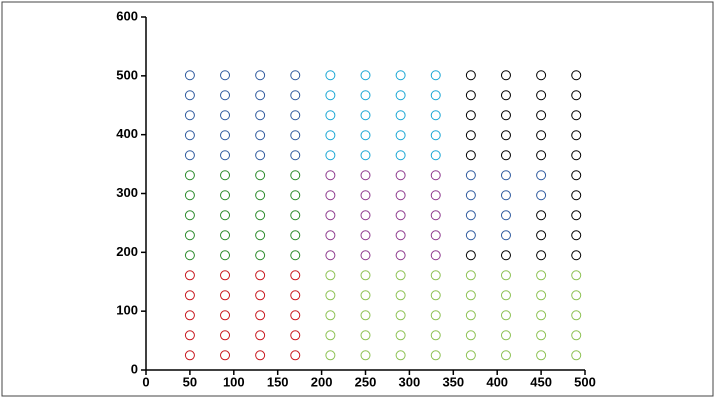 The width and height of the screenshot is (716, 405). What do you see at coordinates (190, 381) in the screenshot?
I see `x-tick-label: 50` at bounding box center [190, 381].